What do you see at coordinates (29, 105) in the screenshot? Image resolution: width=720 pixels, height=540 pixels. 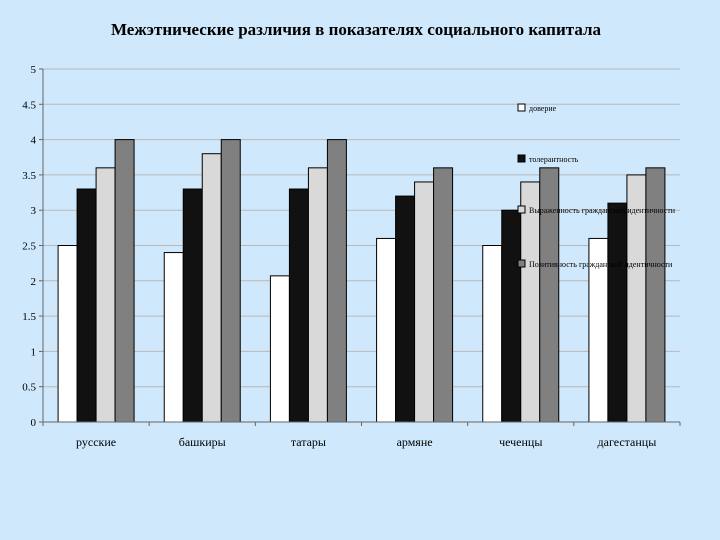 I see `y-tick-label: 4.5` at bounding box center [29, 105].